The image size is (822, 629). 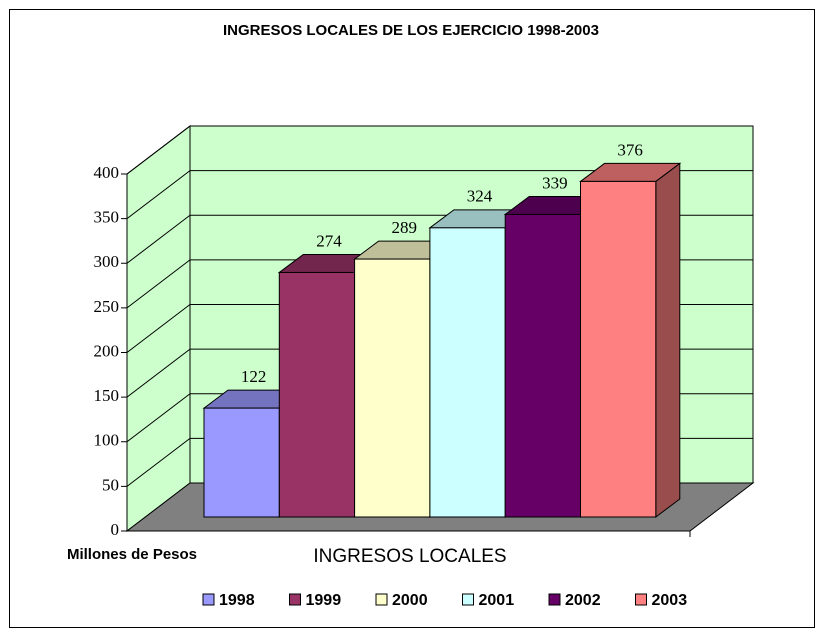 What do you see at coordinates (110, 484) in the screenshot?
I see `y-tick-label: 50` at bounding box center [110, 484].